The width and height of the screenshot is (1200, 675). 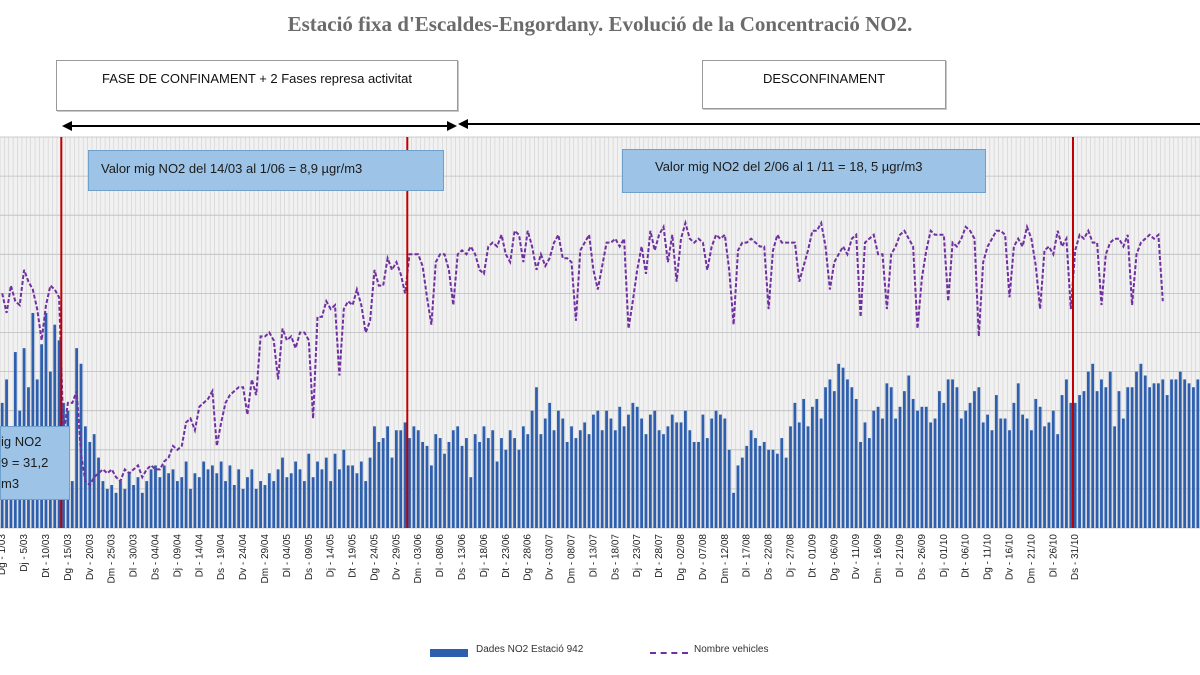 What do you see at coordinates (449, 653) in the screenshot?
I see `bar-series-swatch` at bounding box center [449, 653].